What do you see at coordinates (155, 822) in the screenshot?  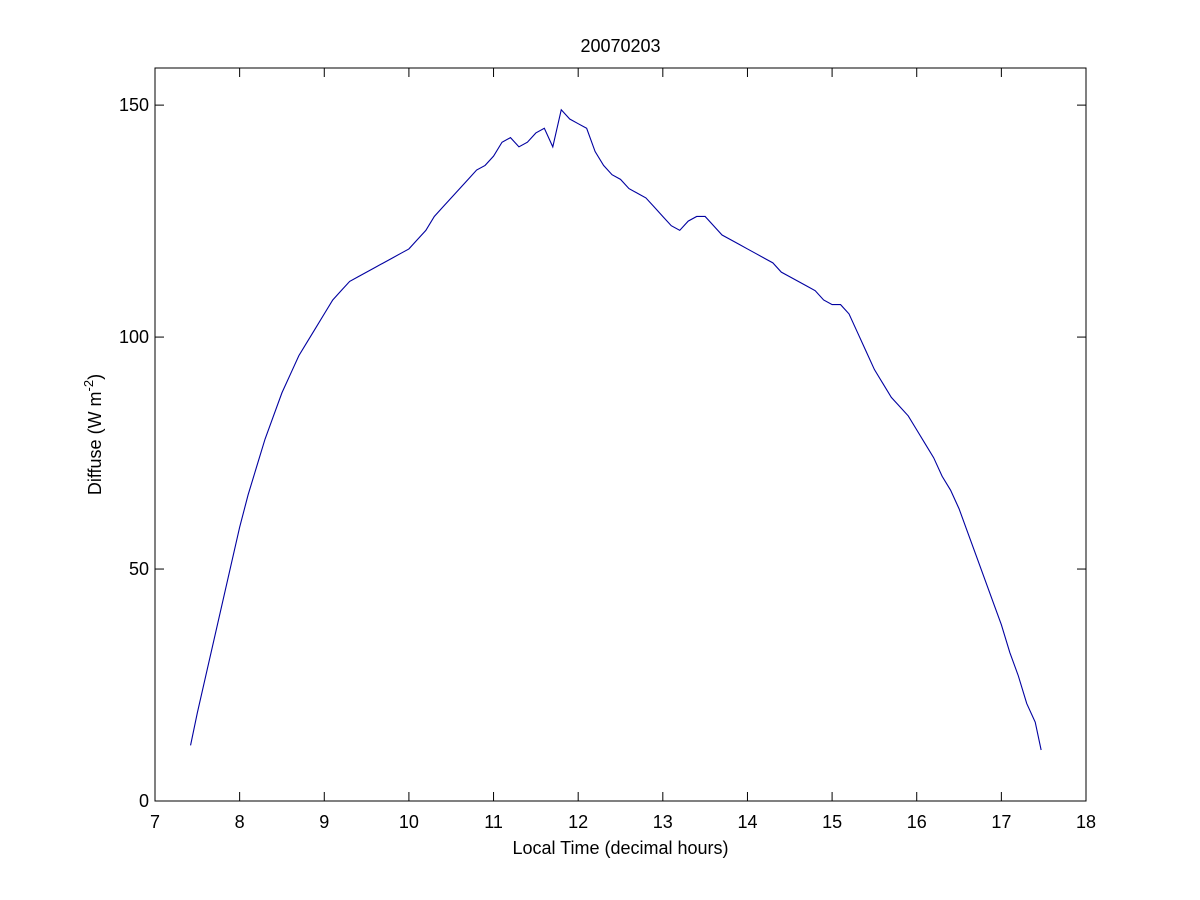 I see `x-tick-label: 7` at bounding box center [155, 822].